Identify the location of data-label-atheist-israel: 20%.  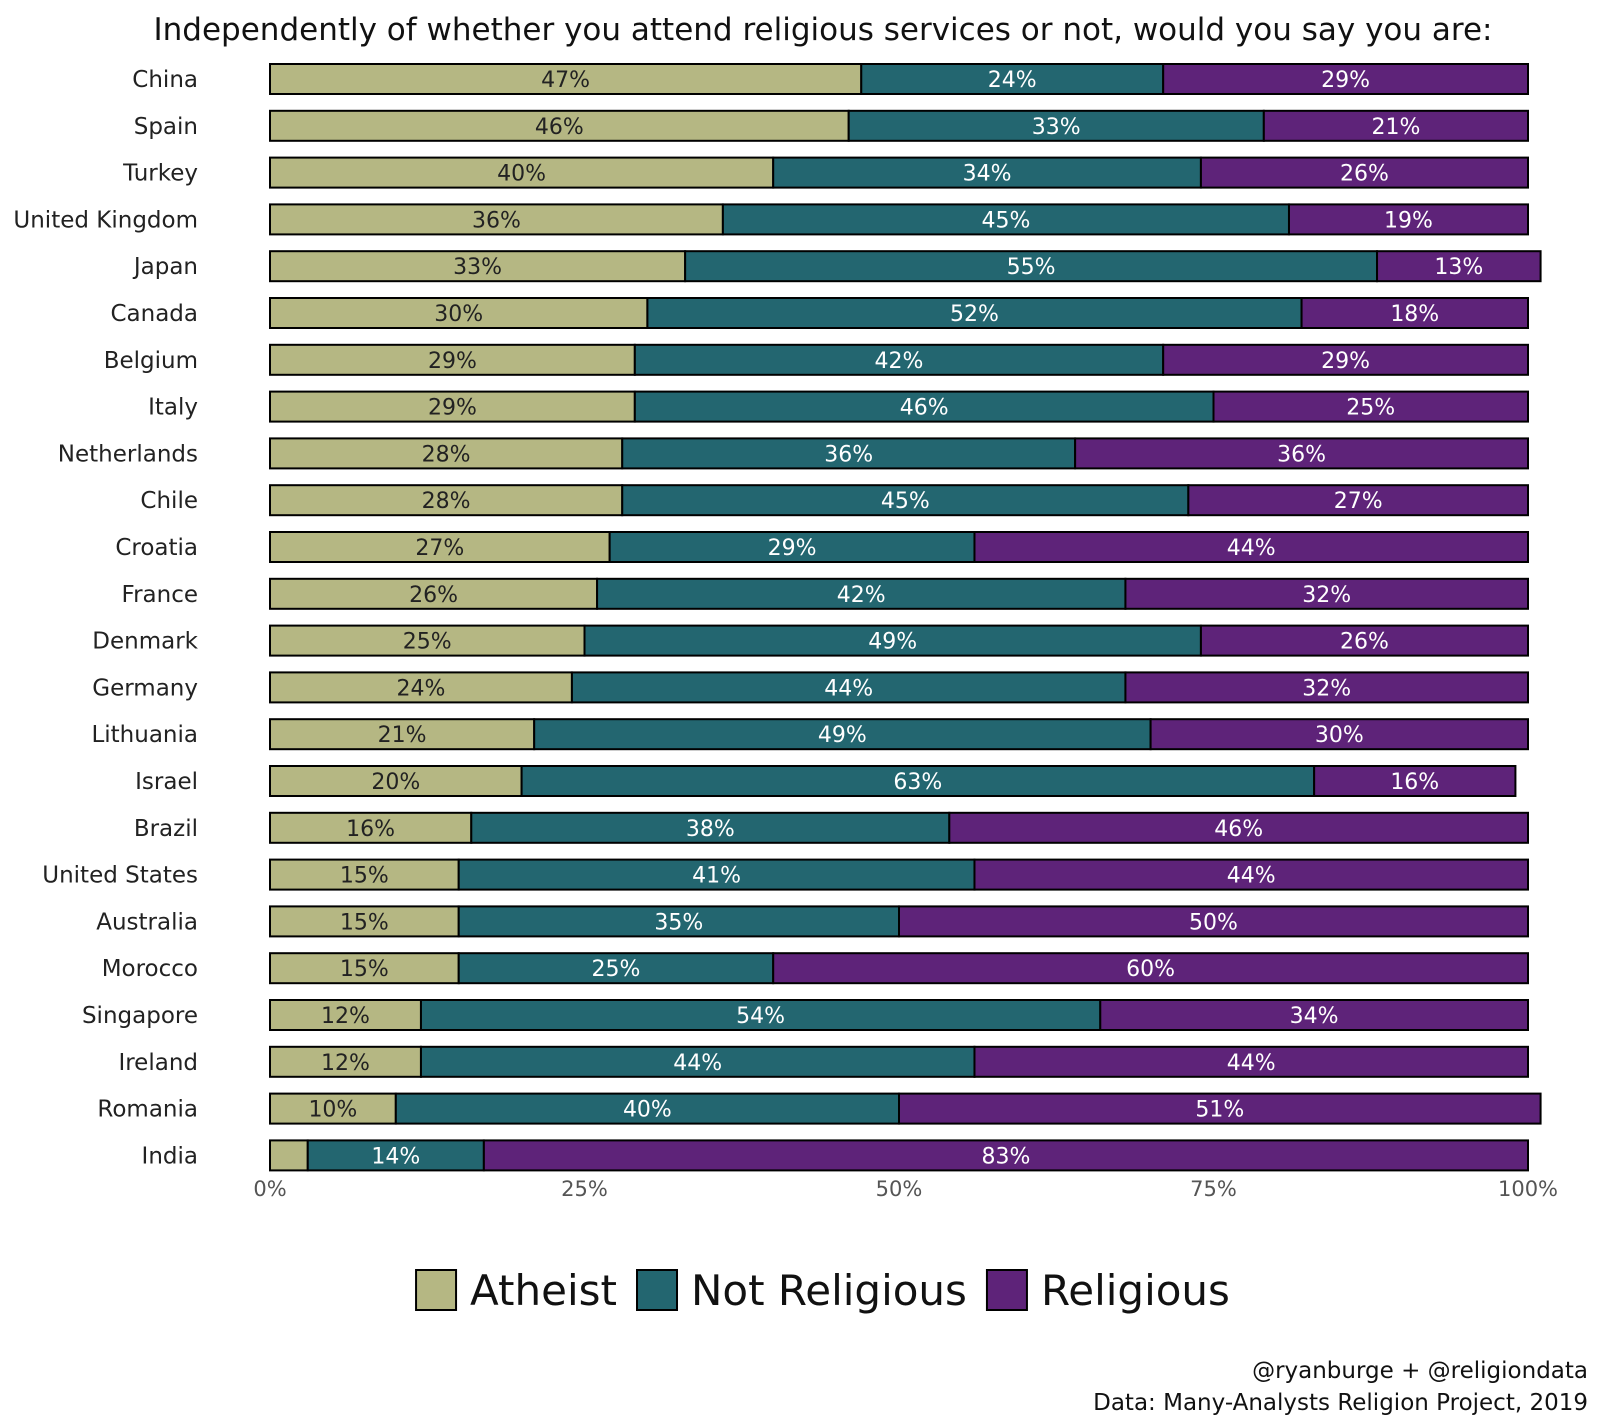
(395, 782).